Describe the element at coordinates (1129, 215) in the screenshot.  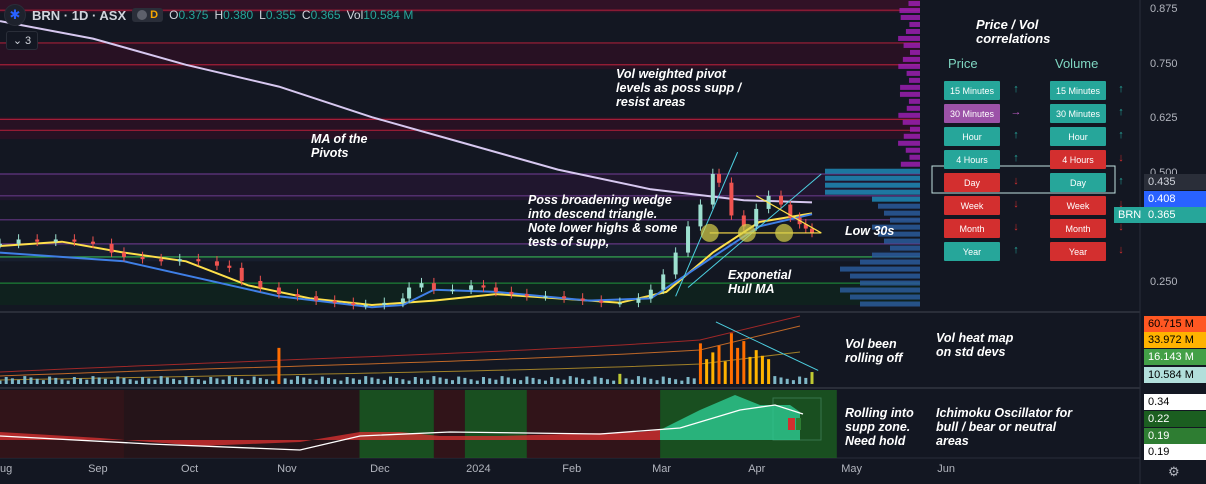
I see `symbol-price-tag: BRN` at that location.